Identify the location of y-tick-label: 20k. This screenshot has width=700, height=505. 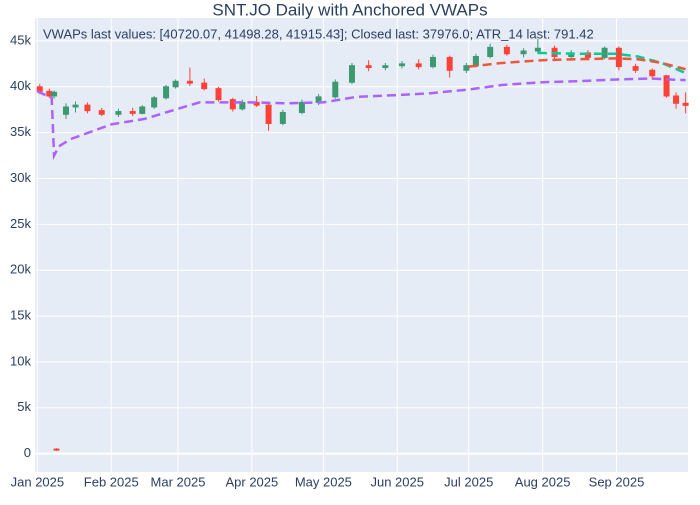
(20, 269).